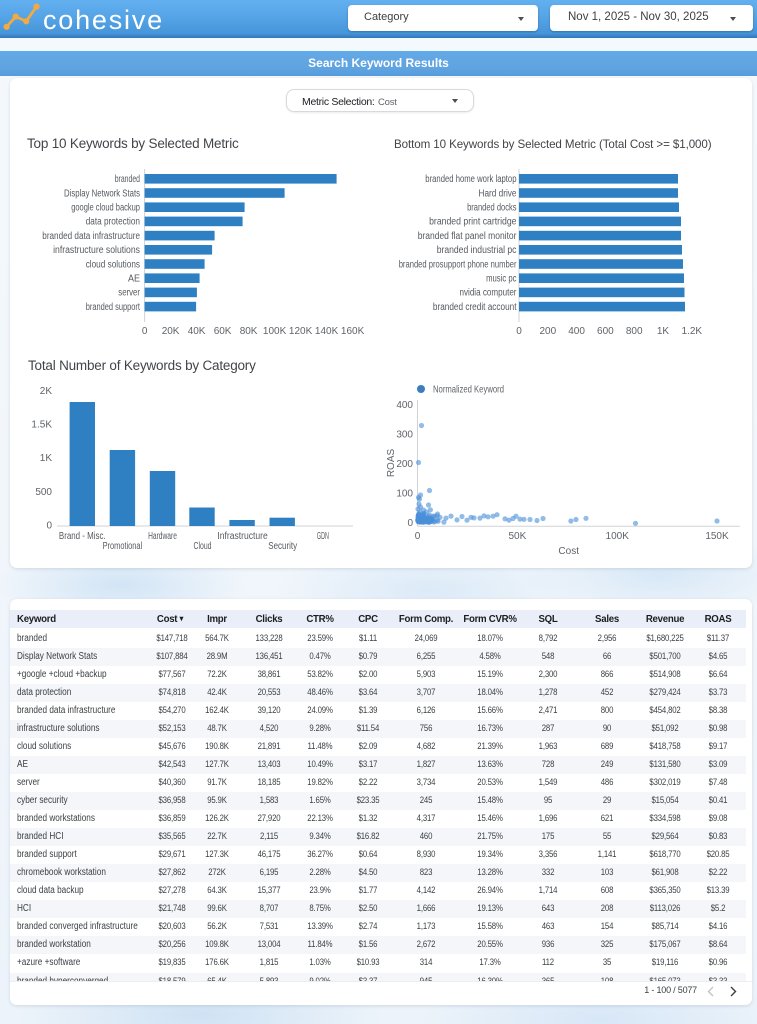 This screenshot has width=757, height=1024. Describe the element at coordinates (96, 250) in the screenshot. I see `svg-text: infrastructure solutions` at that location.